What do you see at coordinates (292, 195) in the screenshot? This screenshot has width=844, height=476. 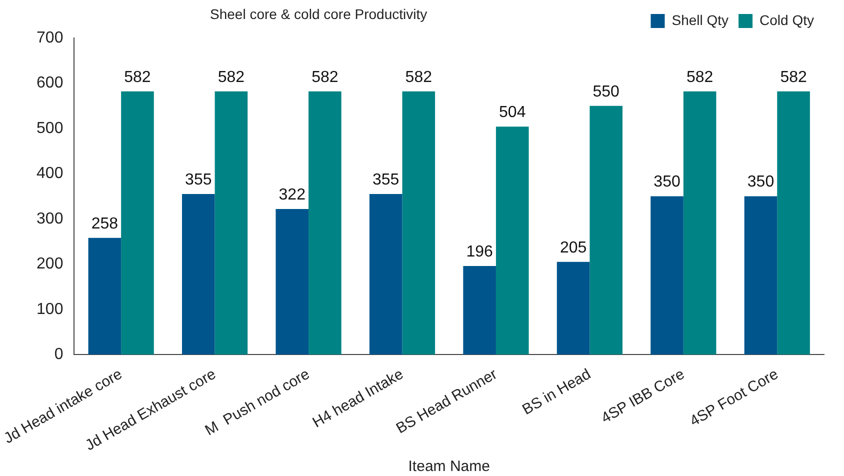 I see `data-label: 322` at bounding box center [292, 195].